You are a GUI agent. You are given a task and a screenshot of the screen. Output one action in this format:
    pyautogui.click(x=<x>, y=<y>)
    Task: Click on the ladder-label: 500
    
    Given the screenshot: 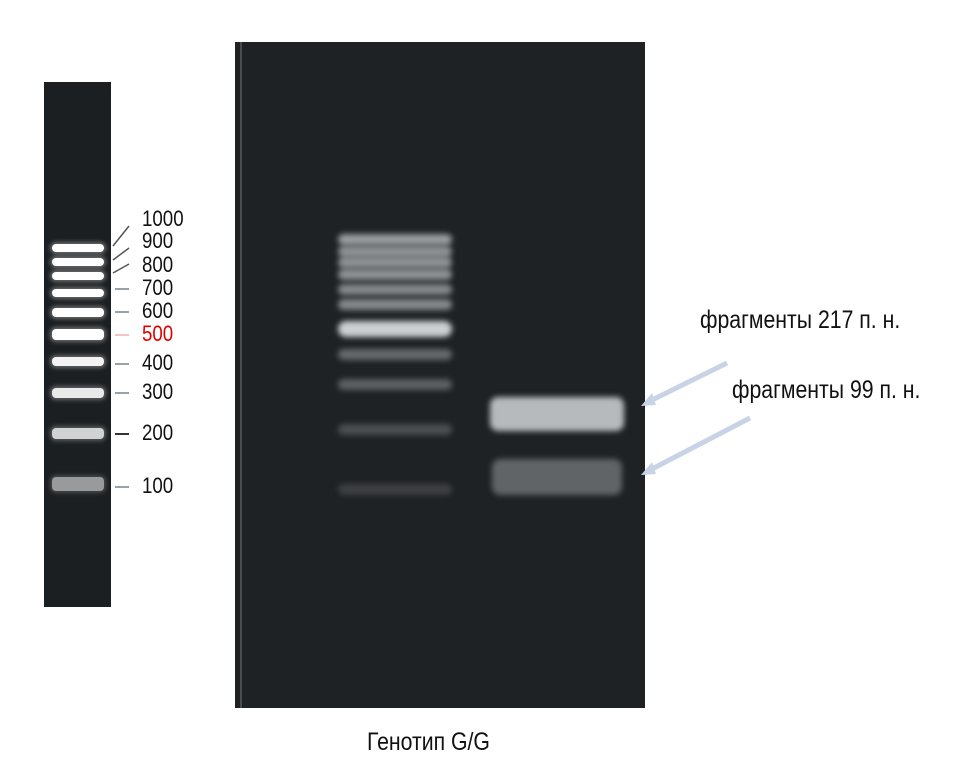 What is the action you would take?
    pyautogui.click(x=158, y=333)
    